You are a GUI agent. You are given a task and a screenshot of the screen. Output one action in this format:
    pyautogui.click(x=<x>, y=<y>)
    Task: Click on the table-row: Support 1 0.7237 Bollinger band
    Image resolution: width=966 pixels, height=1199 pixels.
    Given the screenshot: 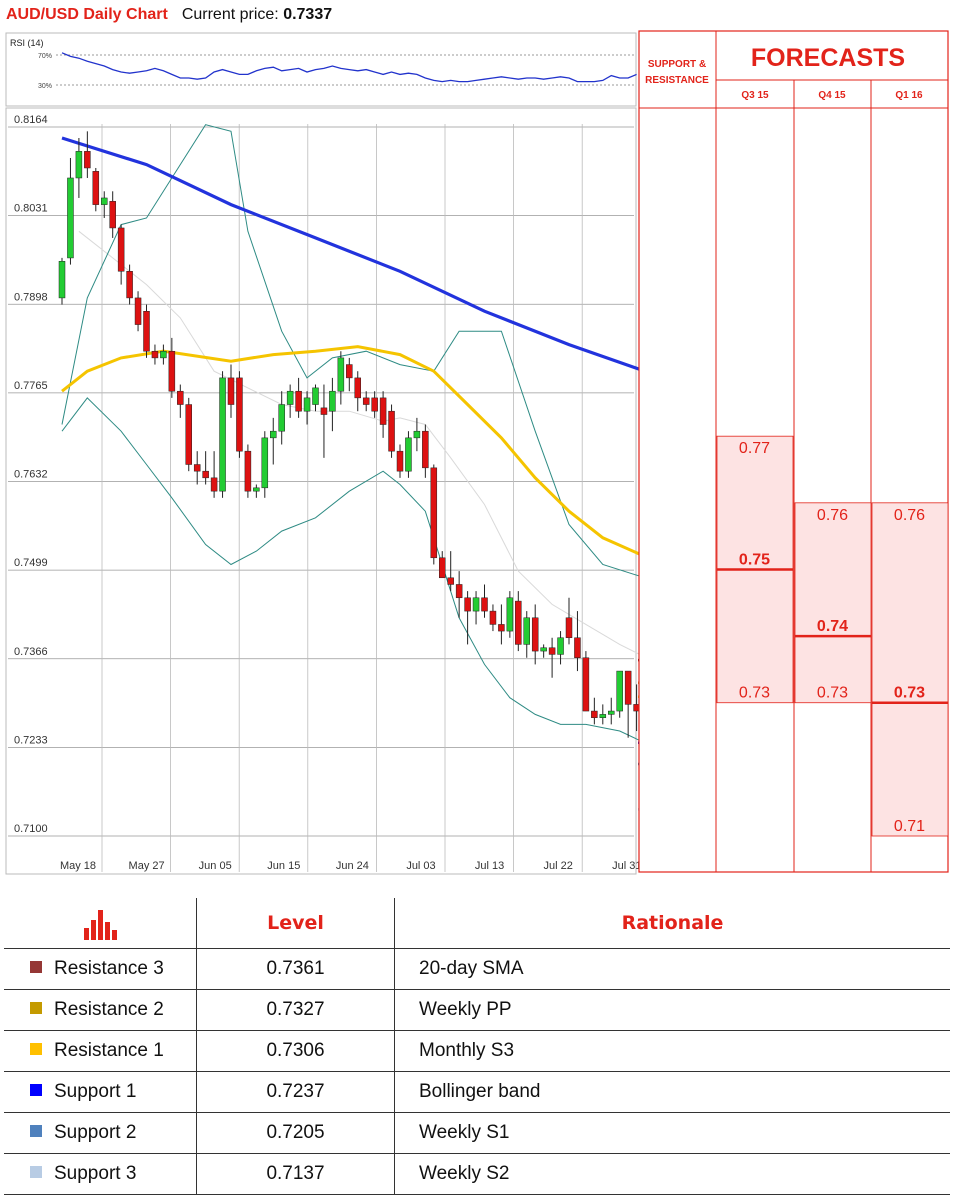 What is the action you would take?
    pyautogui.click(x=477, y=1092)
    